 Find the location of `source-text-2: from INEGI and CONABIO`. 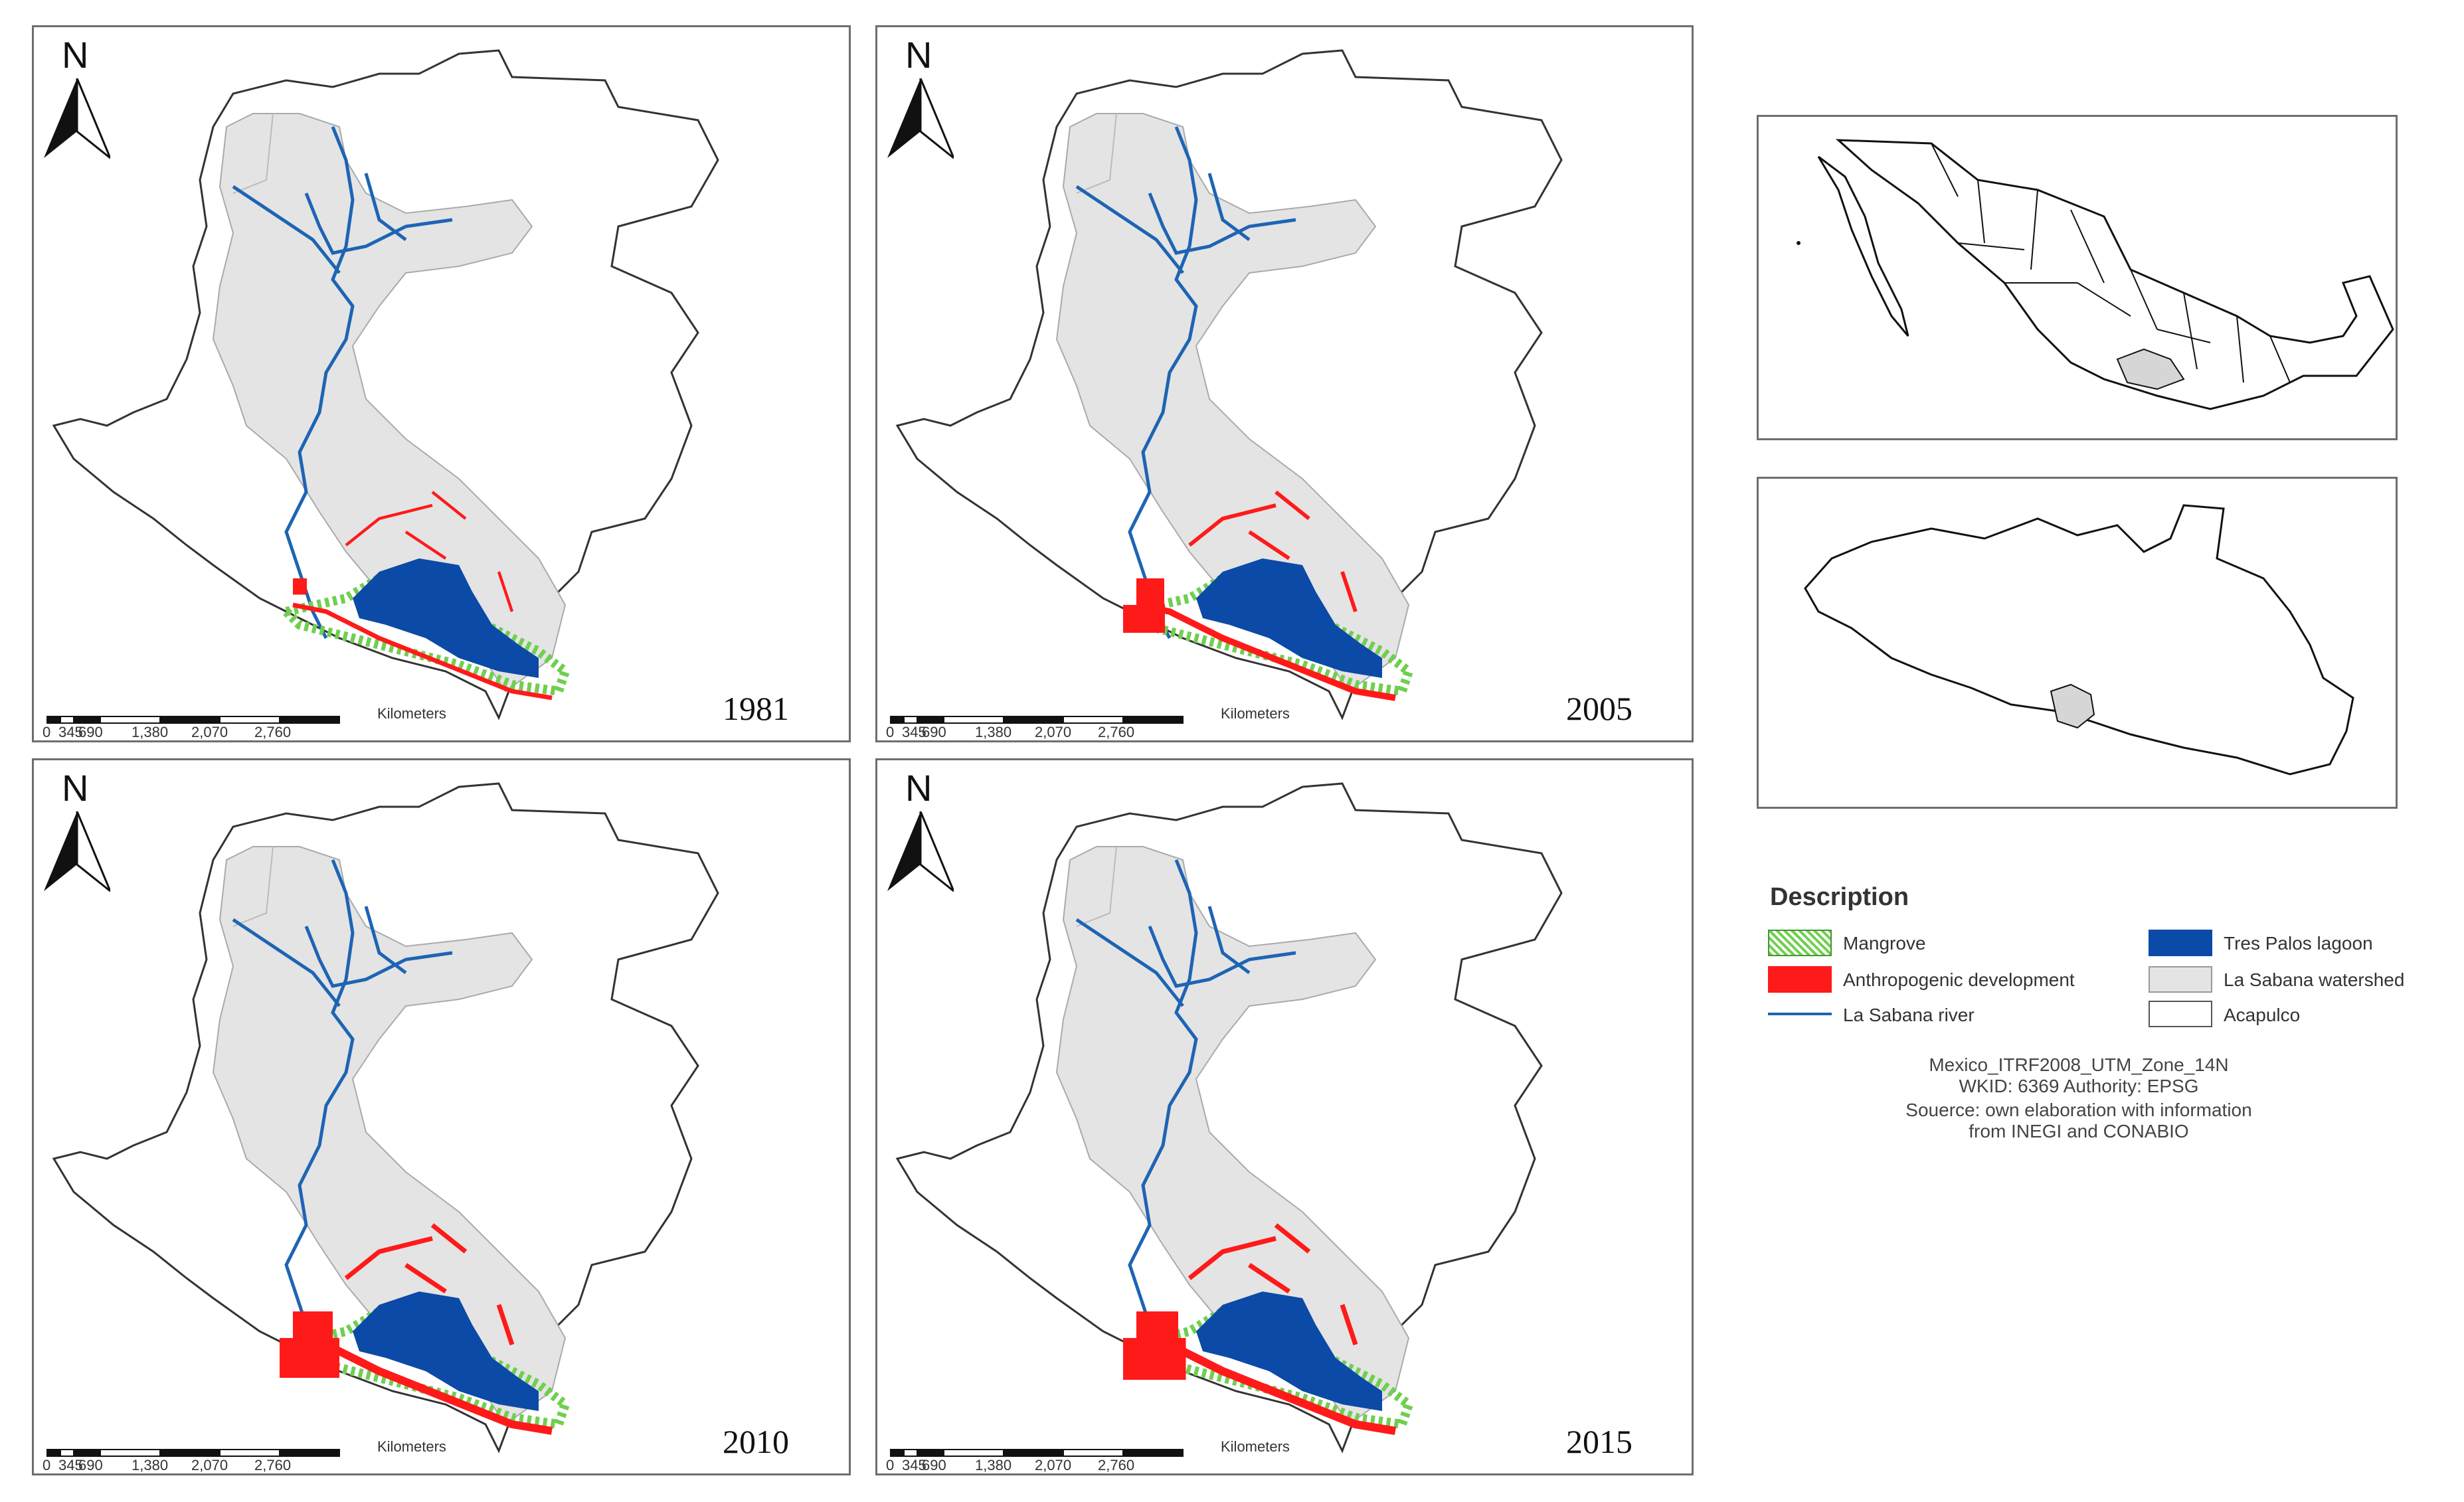

source-text-2: from INEGI and CONABIO is located at coordinates (2079, 1131).